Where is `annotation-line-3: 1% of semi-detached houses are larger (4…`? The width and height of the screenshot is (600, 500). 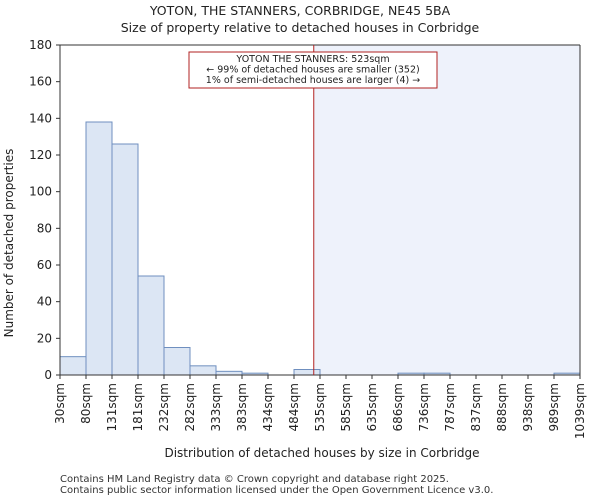
annotation-line-3: 1% of semi-detached houses are larger (4… is located at coordinates (313, 80).